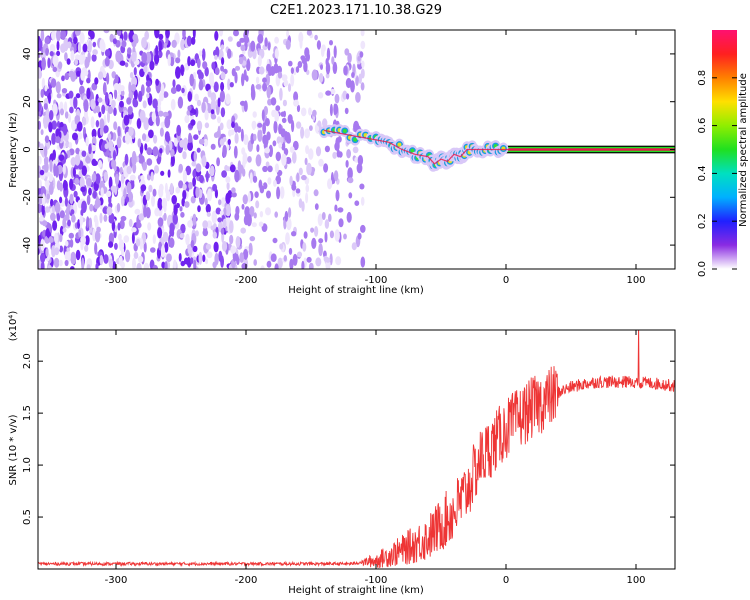 The image size is (750, 600). What do you see at coordinates (399, 144) in the screenshot?
I see `track-core` at bounding box center [399, 144].